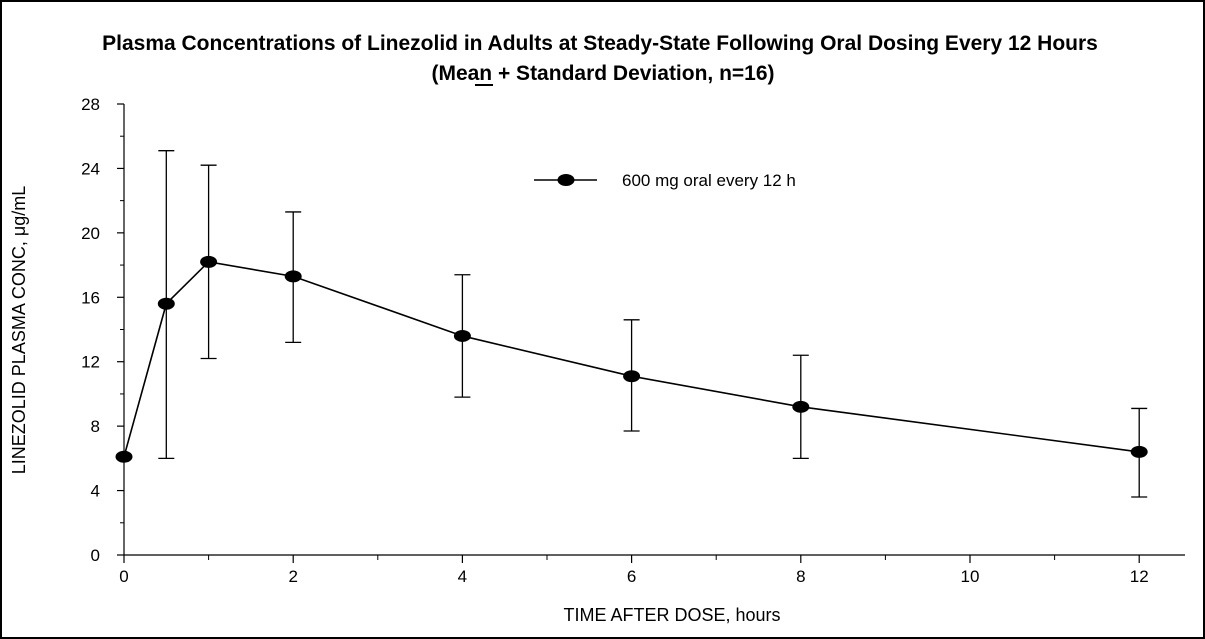 Image resolution: width=1205 pixels, height=639 pixels. I want to click on y-tick-label: 12, so click(90, 362).